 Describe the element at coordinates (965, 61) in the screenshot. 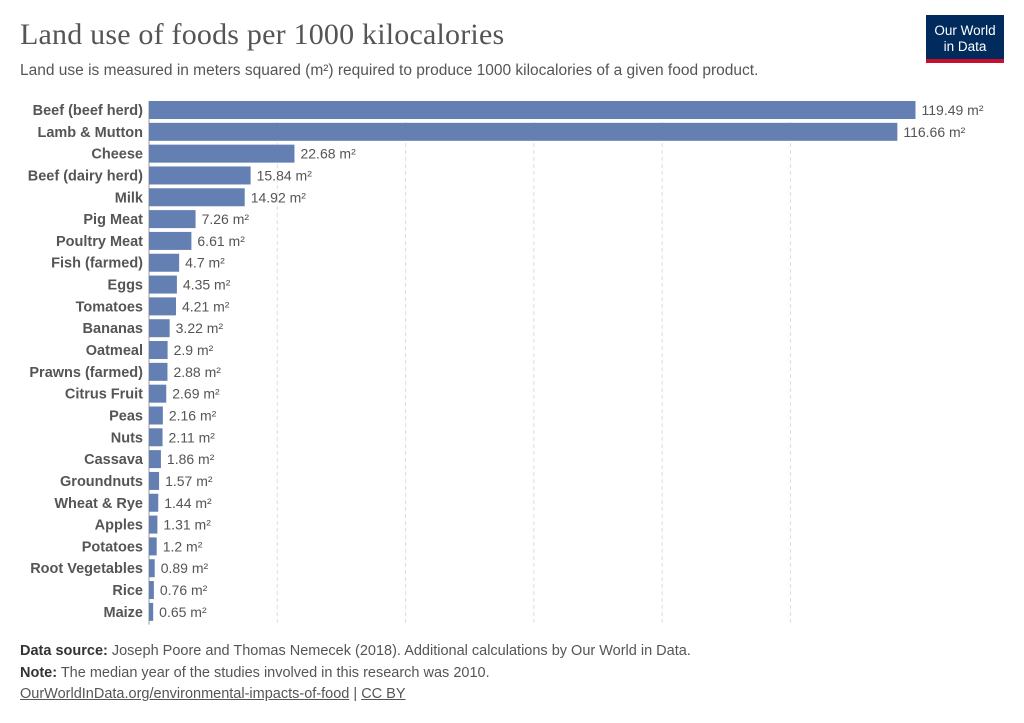

I see `logo-accent-bar` at that location.